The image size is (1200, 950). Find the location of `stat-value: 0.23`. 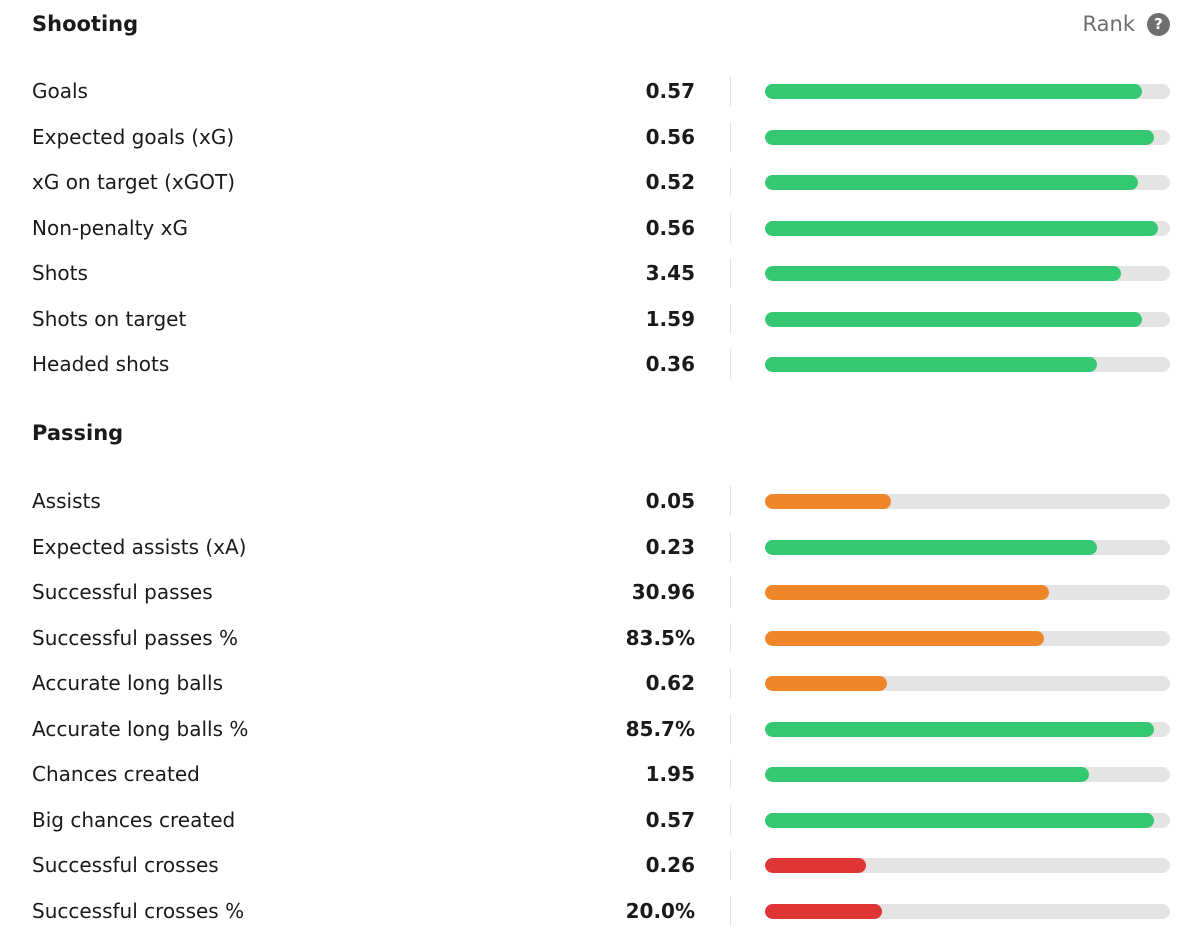

stat-value: 0.23 is located at coordinates (670, 546).